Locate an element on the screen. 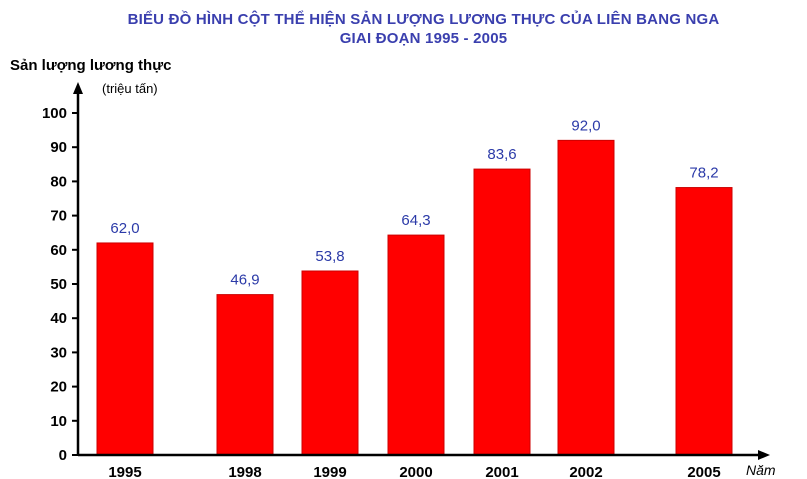  y-tick-label: 20 is located at coordinates (58, 387).